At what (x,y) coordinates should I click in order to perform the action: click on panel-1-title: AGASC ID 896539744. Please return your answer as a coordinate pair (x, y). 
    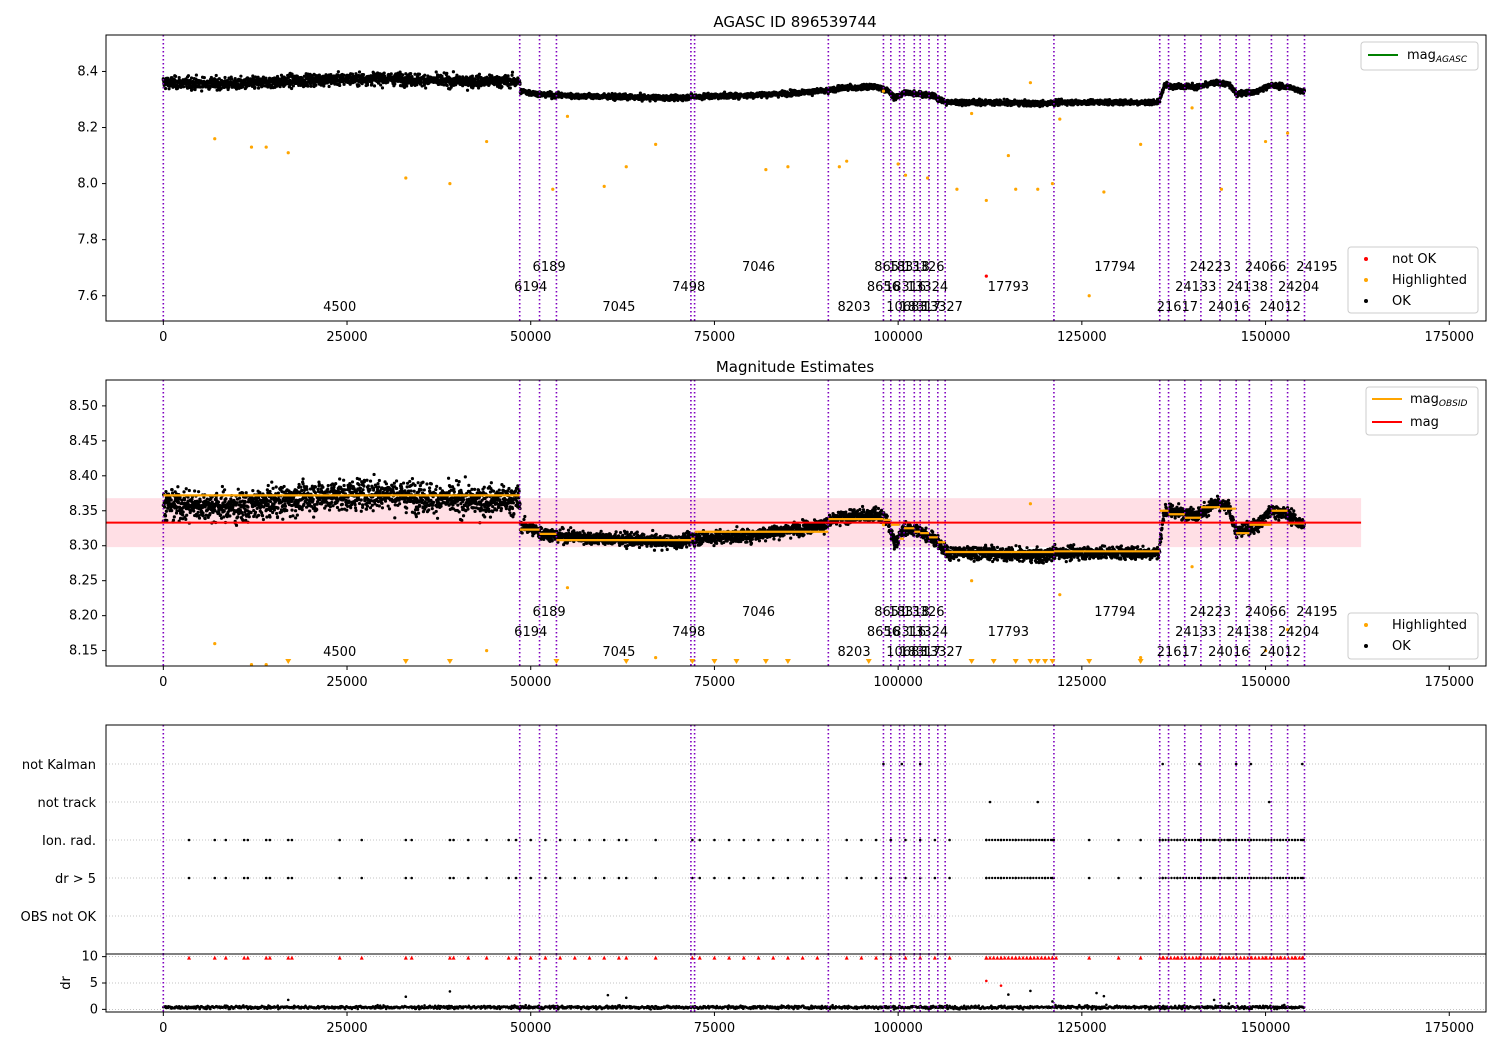
    Looking at the image, I should click on (794, 22).